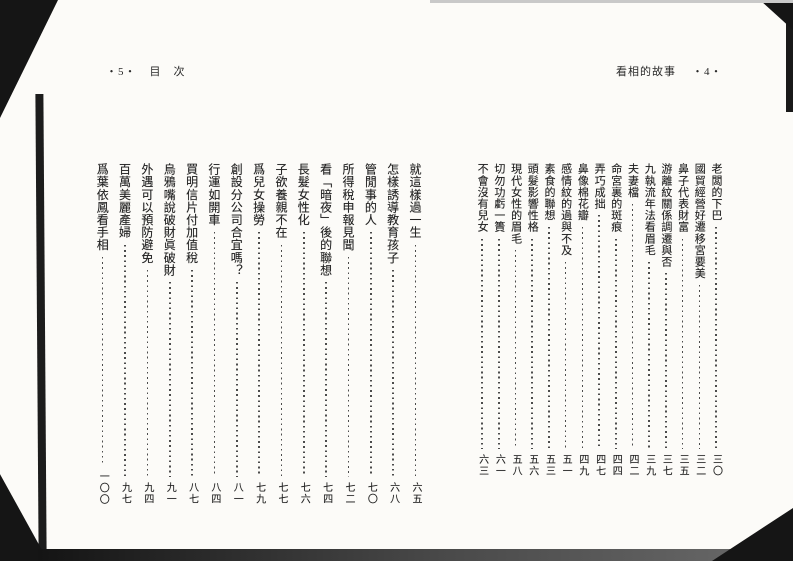 This screenshot has height=561, width=793. I want to click on entry-page-number: 五三, so click(549, 465).